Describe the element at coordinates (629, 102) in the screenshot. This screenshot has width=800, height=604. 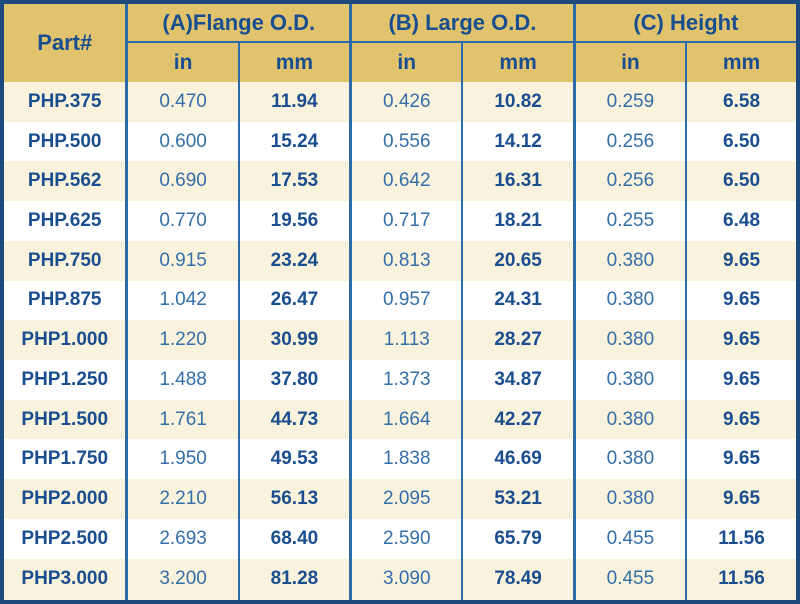
I see `cell-c-in: 0.259` at that location.